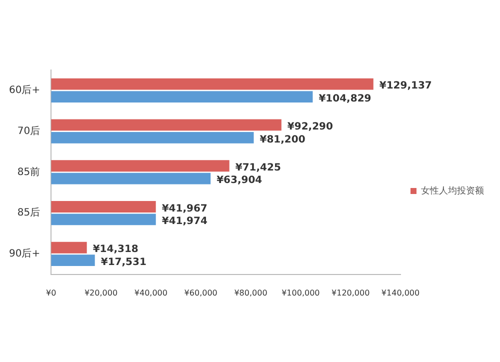 The image size is (500, 362). What do you see at coordinates (123, 262) in the screenshot?
I see `data-label: ¥17,531` at bounding box center [123, 262].